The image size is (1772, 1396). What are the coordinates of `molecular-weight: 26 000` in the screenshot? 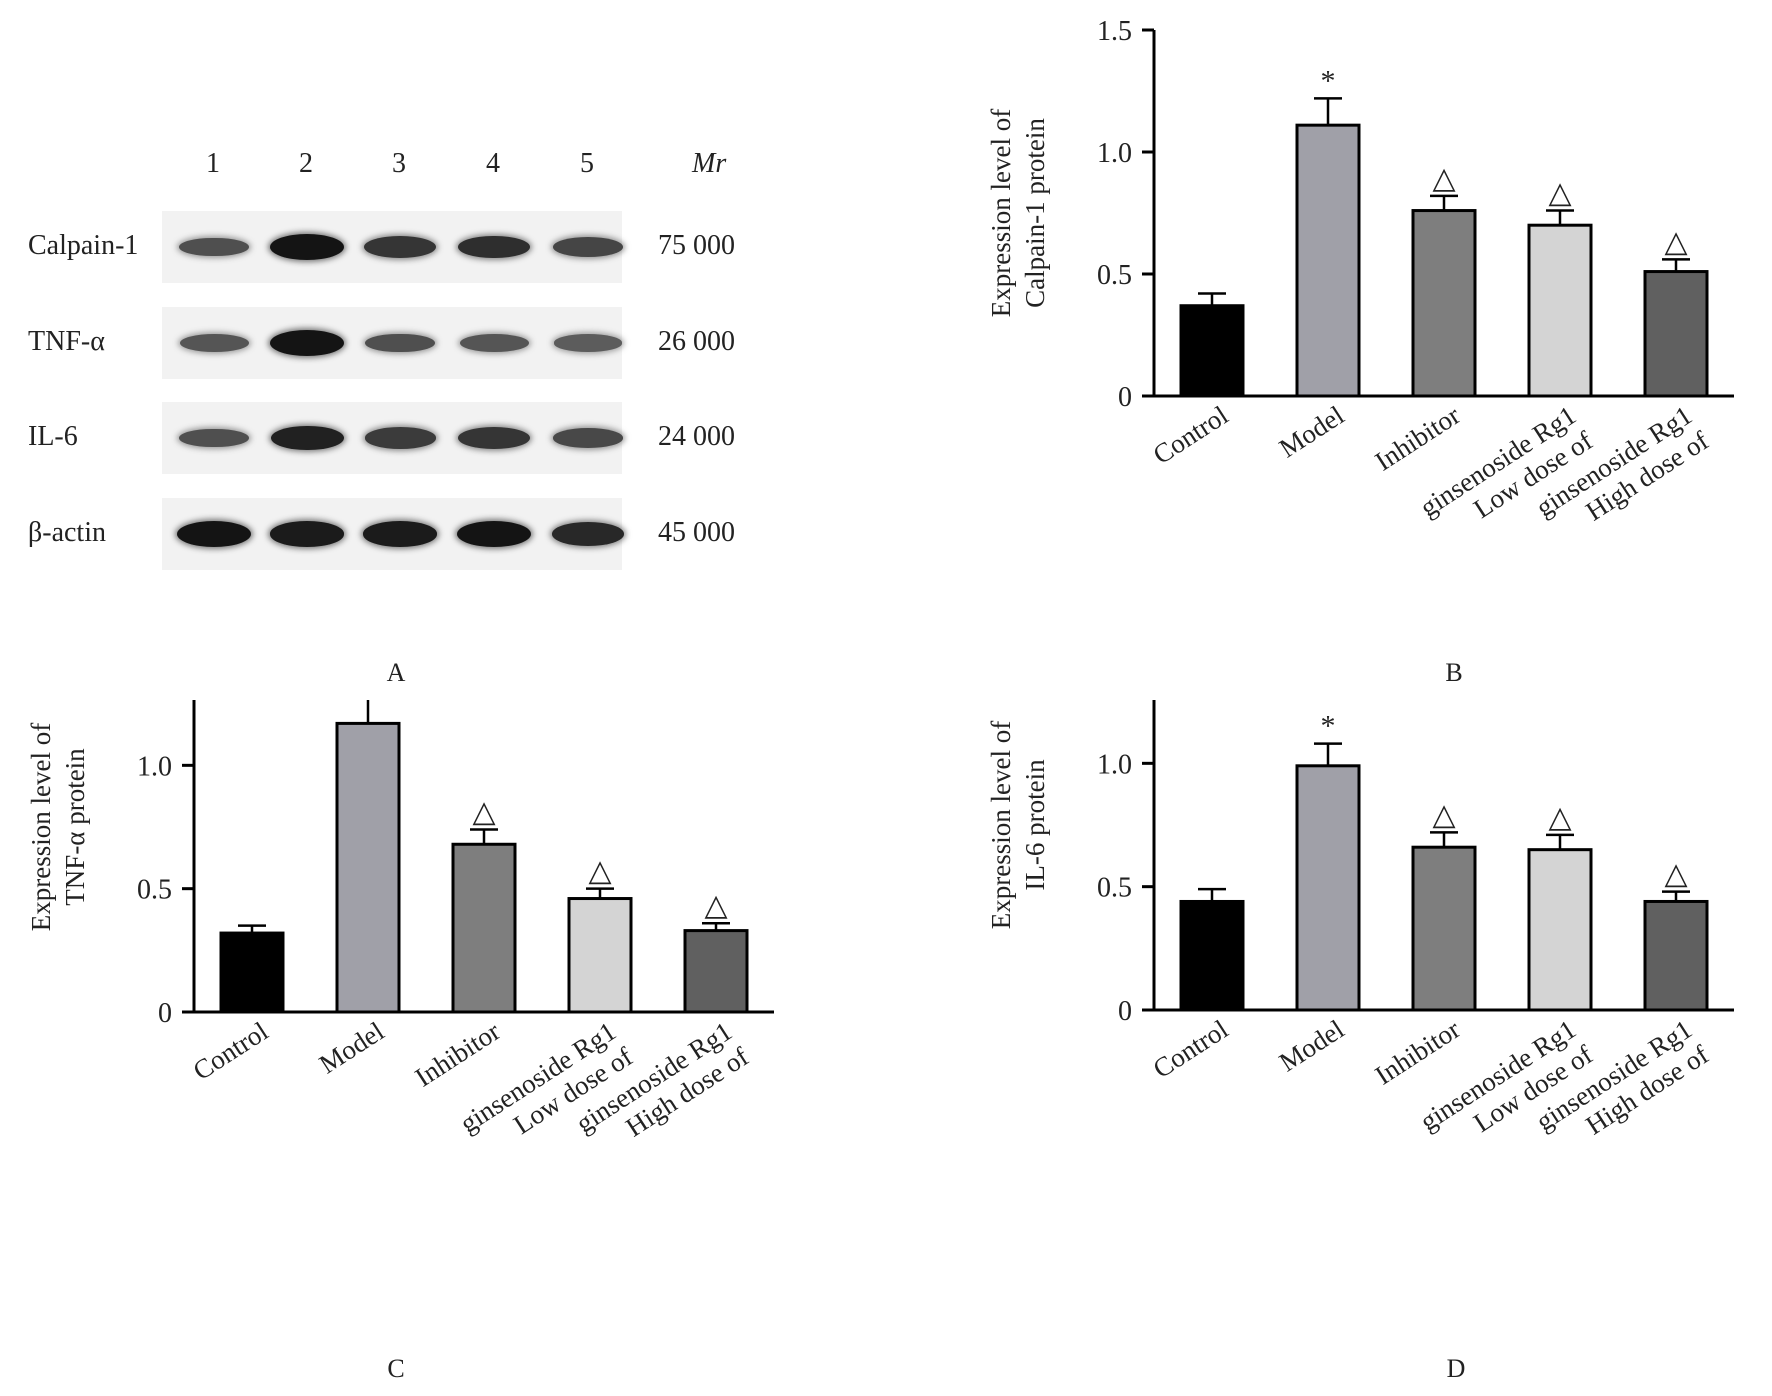 It's located at (696, 341).